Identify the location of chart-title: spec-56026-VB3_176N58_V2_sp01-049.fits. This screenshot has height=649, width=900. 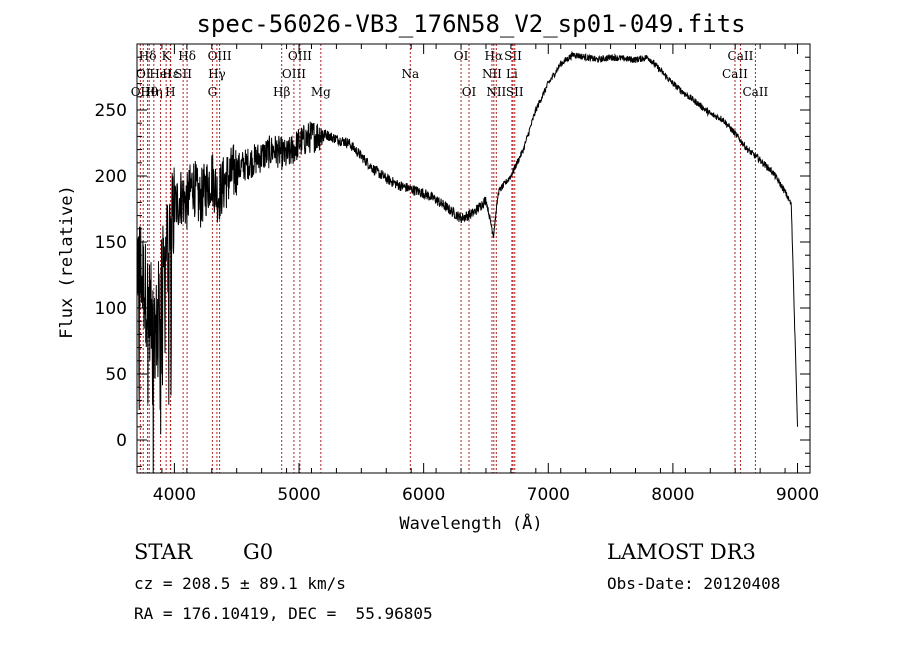
(470, 24).